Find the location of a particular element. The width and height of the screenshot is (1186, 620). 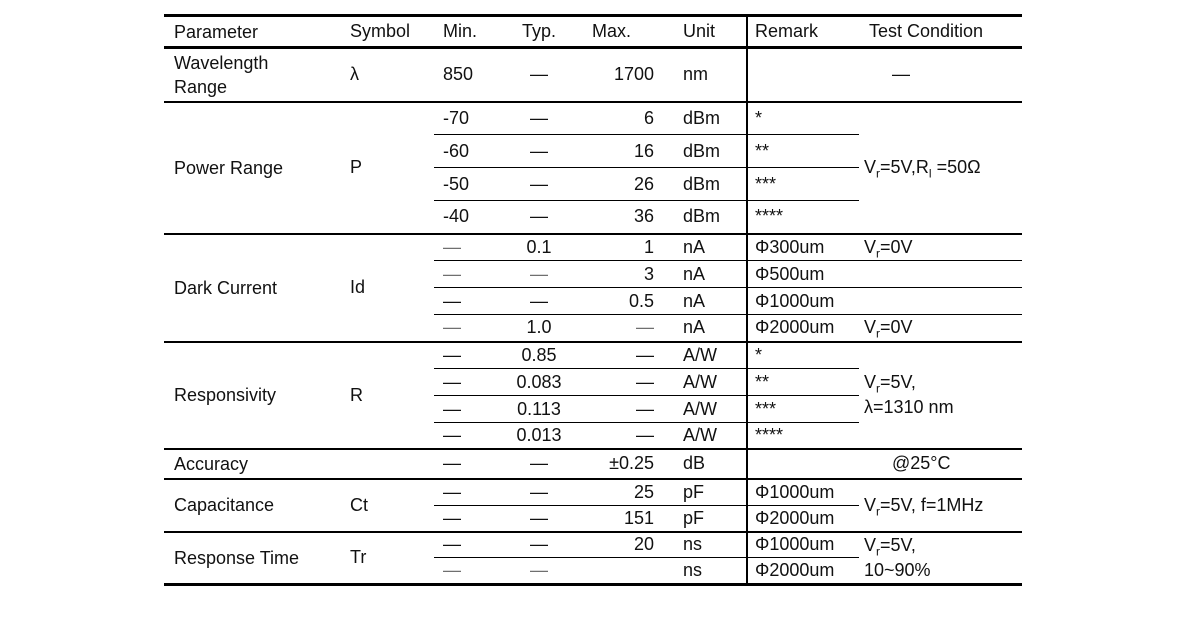

response-time-row-2: — — ns Φ2000um is located at coordinates (593, 570).